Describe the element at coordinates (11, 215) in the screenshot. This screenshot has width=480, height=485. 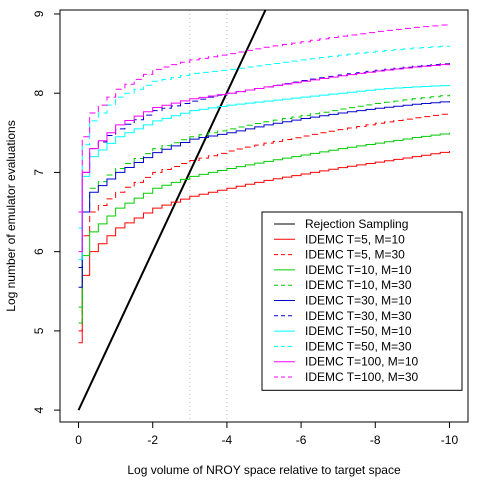
I see `y-axis-label: Log number of emulator evaluations` at that location.